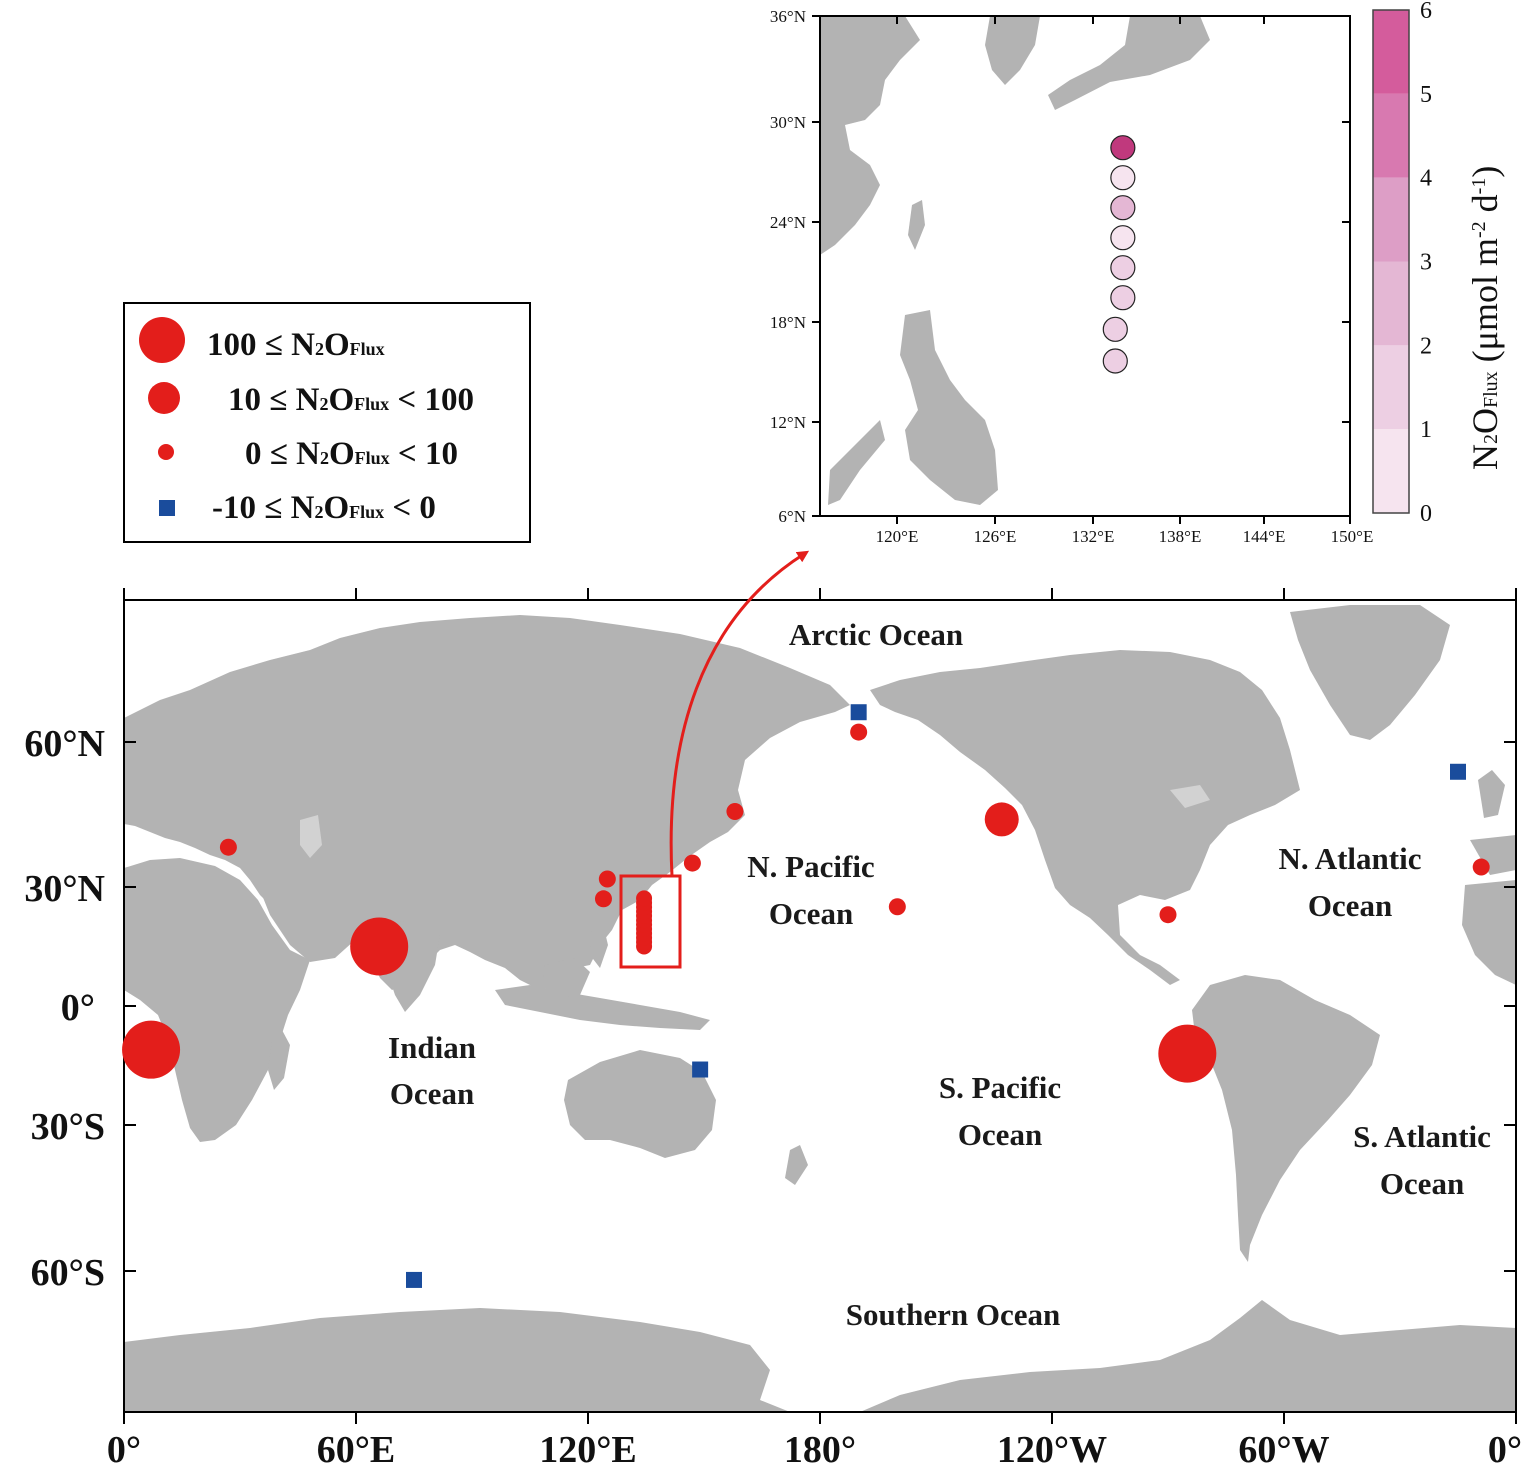 This screenshot has height=1472, width=1535. What do you see at coordinates (167, 508) in the screenshot?
I see `legend-symbol-square` at bounding box center [167, 508].